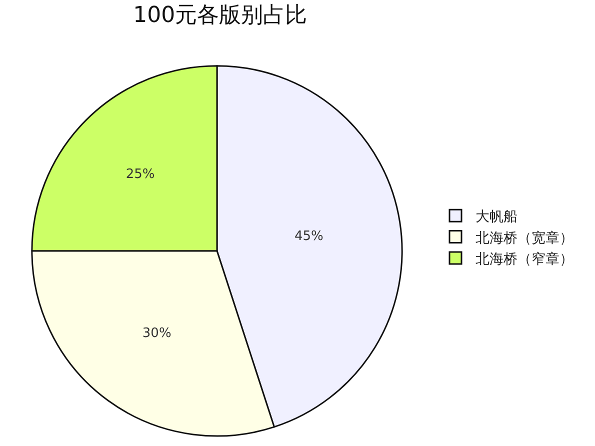 Image resolution: width=595 pixels, height=446 pixels. I want to click on data-label: 30%, so click(157, 334).